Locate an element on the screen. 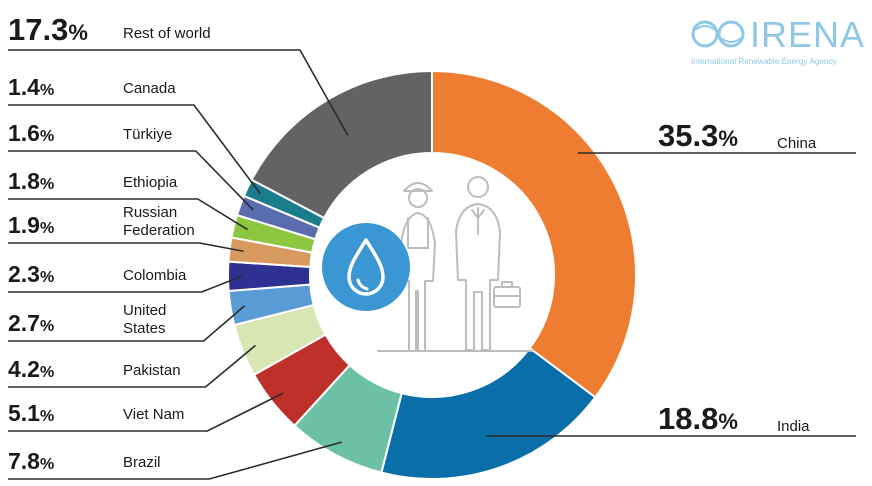  leader-line-ethiopia is located at coordinates (128, 214).